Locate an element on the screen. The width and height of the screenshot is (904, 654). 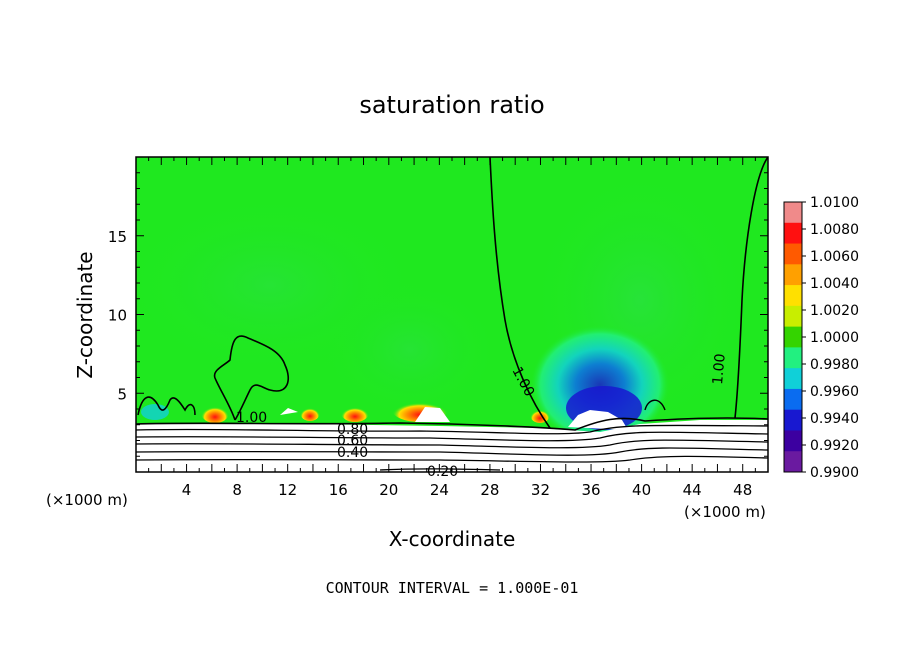
colorbar-label: 1.0080 is located at coordinates (834, 230).